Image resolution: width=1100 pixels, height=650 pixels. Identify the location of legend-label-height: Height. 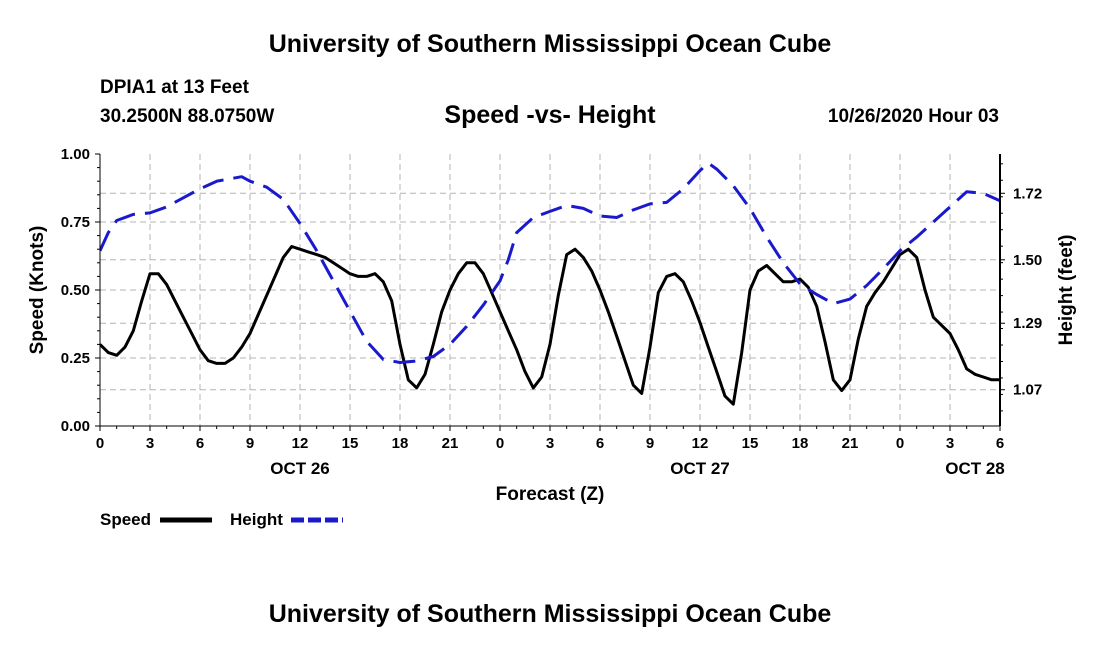
(256, 519).